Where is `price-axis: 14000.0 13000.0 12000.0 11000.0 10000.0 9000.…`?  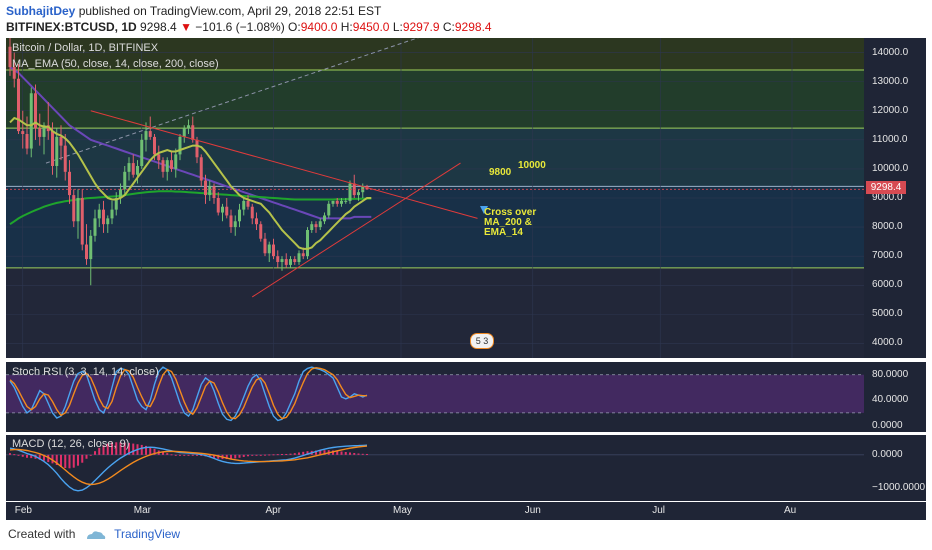
price-axis: 14000.0 13000.0 12000.0 11000.0 10000.0 9000.… is located at coordinates (895, 198).